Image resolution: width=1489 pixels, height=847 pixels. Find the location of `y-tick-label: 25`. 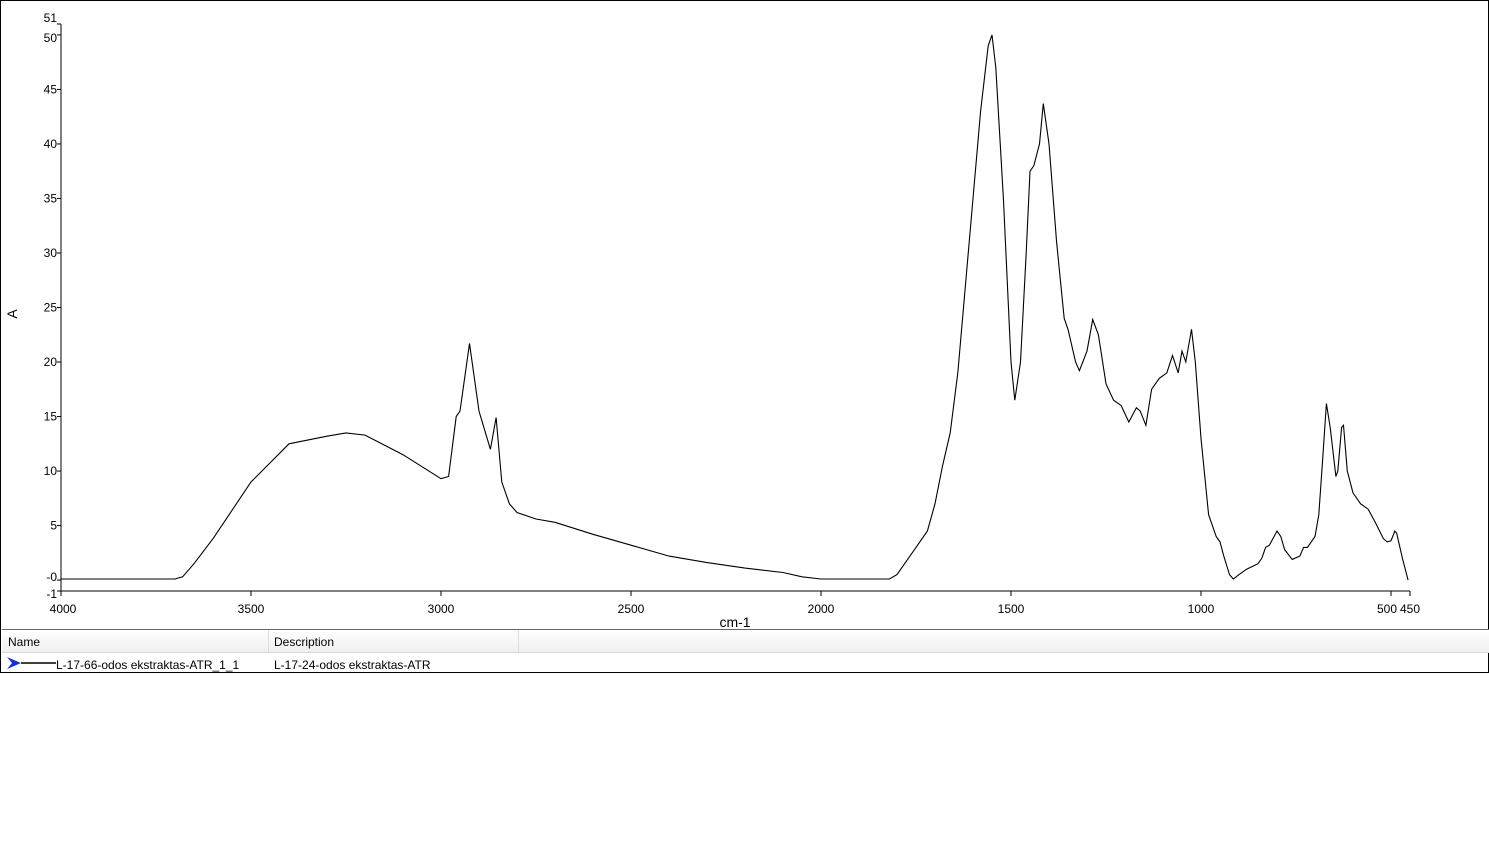

y-tick-label: 25 is located at coordinates (51, 308).